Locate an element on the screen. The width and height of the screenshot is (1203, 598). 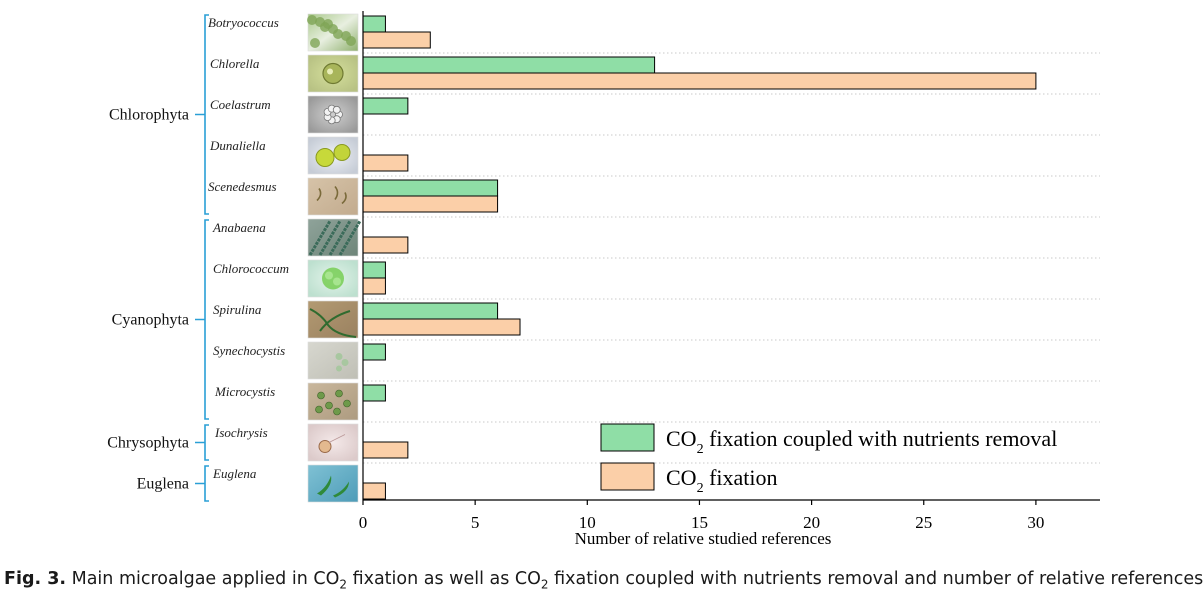
synechocystis-photo-icon is located at coordinates (333, 360).